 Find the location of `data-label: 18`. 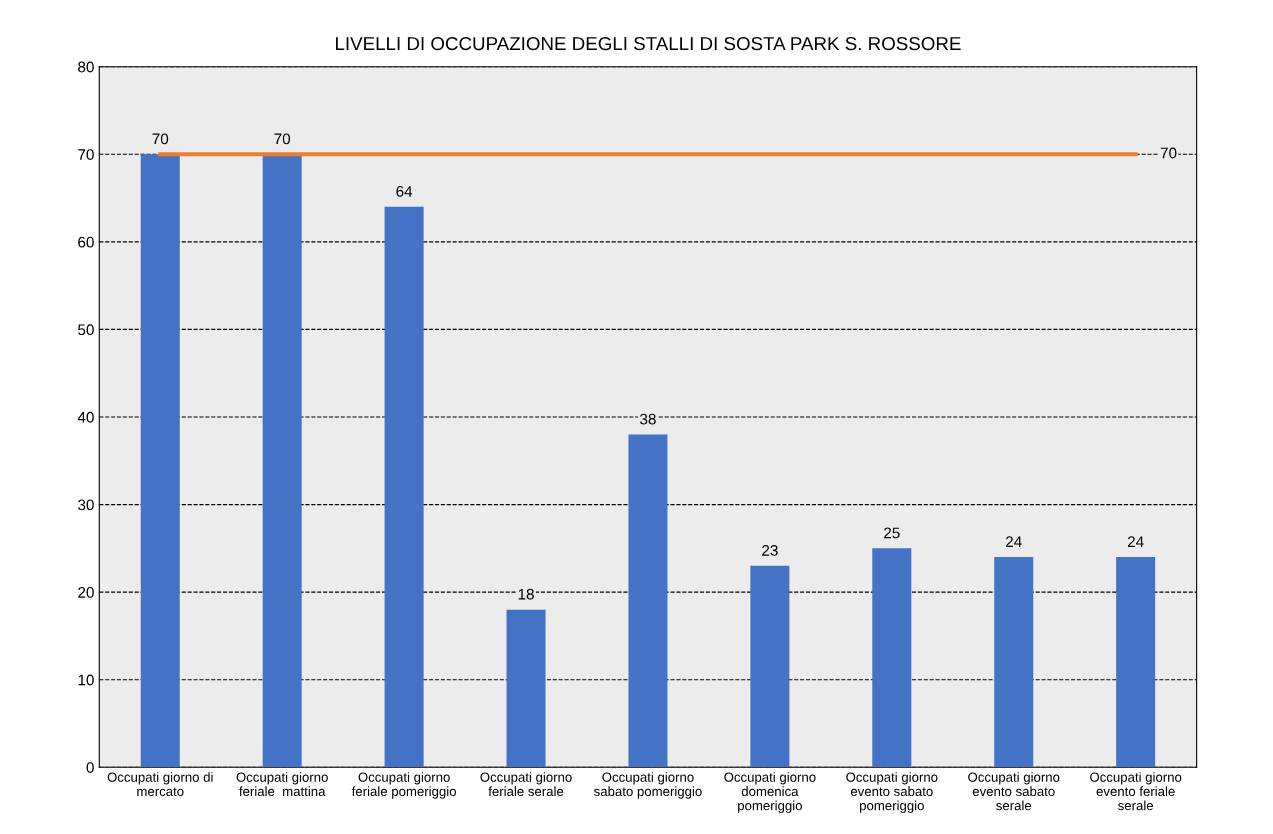

data-label: 18 is located at coordinates (526, 594).